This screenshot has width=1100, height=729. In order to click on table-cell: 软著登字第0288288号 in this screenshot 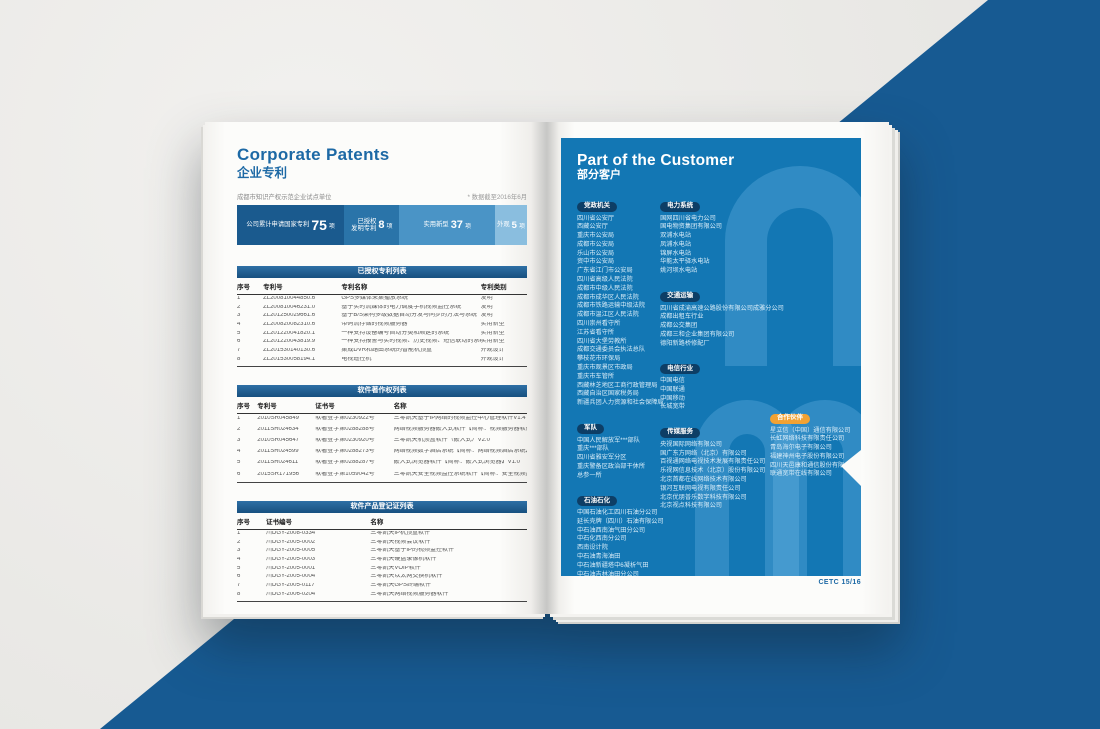, I will do `click(345, 430)`.